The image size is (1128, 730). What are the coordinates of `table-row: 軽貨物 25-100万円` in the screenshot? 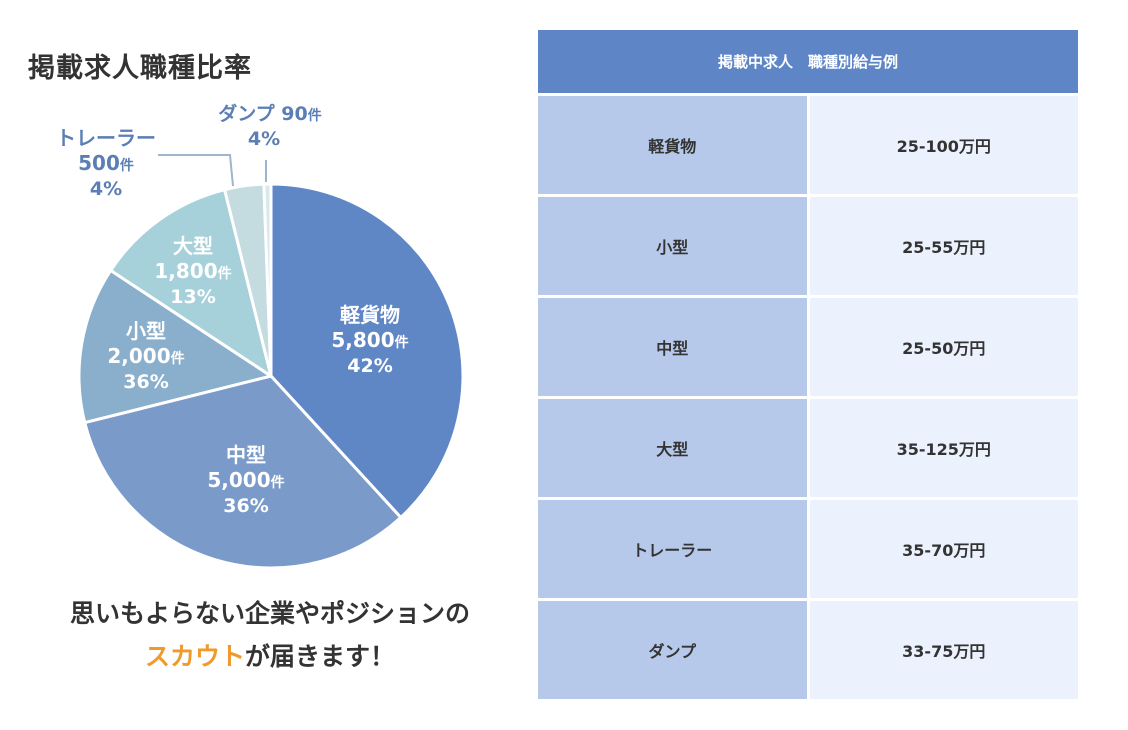 It's located at (808, 144).